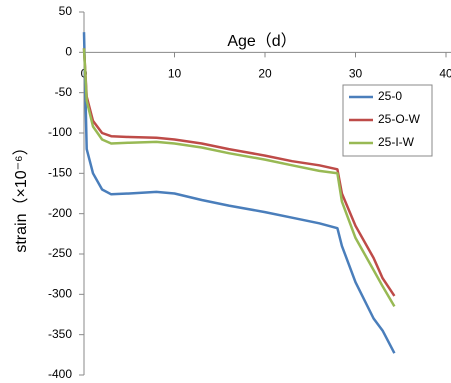 The image size is (451, 383). I want to click on legend-label: 25-0, so click(390, 96).